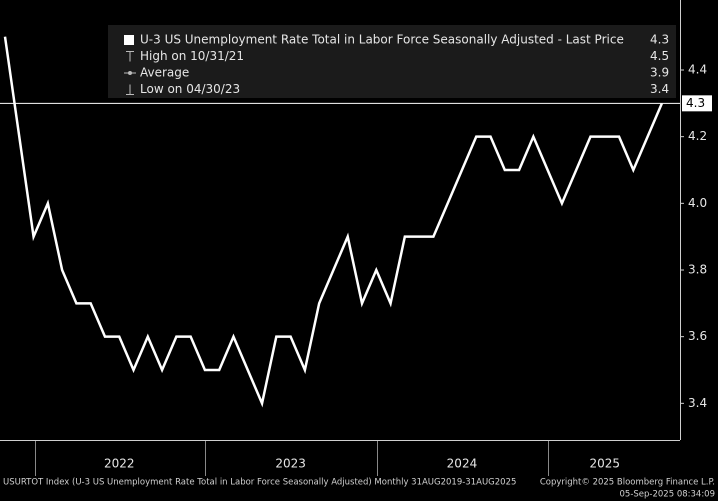 The width and height of the screenshot is (718, 501). What do you see at coordinates (164, 73) in the screenshot?
I see `legend-label: Average` at bounding box center [164, 73].